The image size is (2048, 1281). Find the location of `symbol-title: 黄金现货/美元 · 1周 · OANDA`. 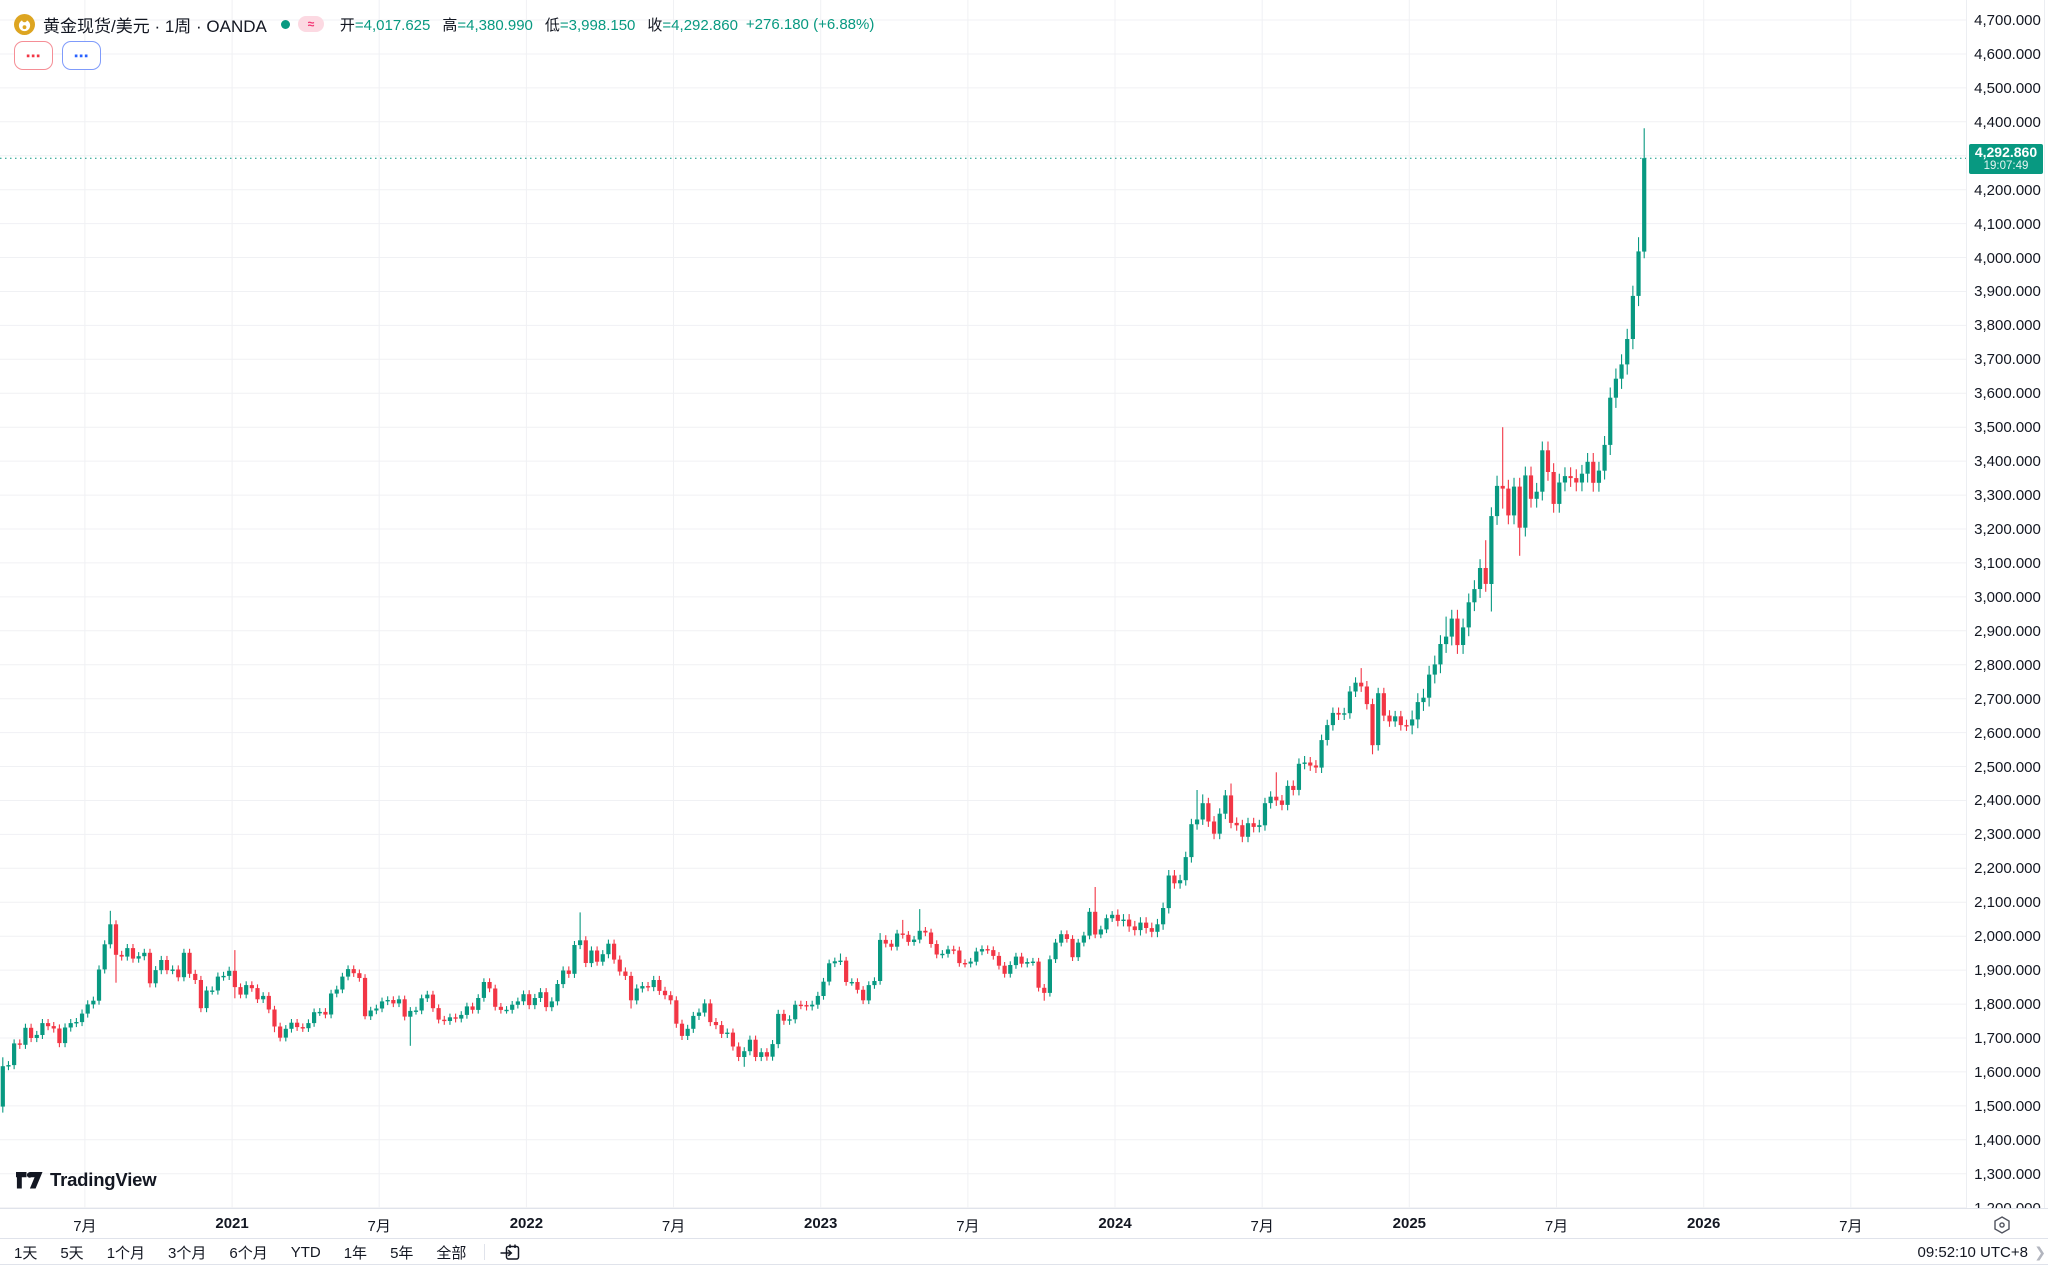

symbol-title: 黄金现货/美元 · 1周 · OANDA is located at coordinates (155, 26).